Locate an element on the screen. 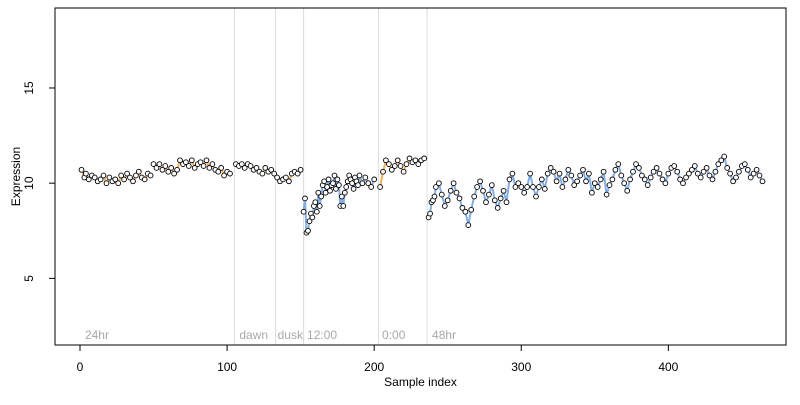 The height and width of the screenshot is (405, 800). section-labels: 24hr dawn dusk 12:00 0:00 48hr is located at coordinates (270, 335).